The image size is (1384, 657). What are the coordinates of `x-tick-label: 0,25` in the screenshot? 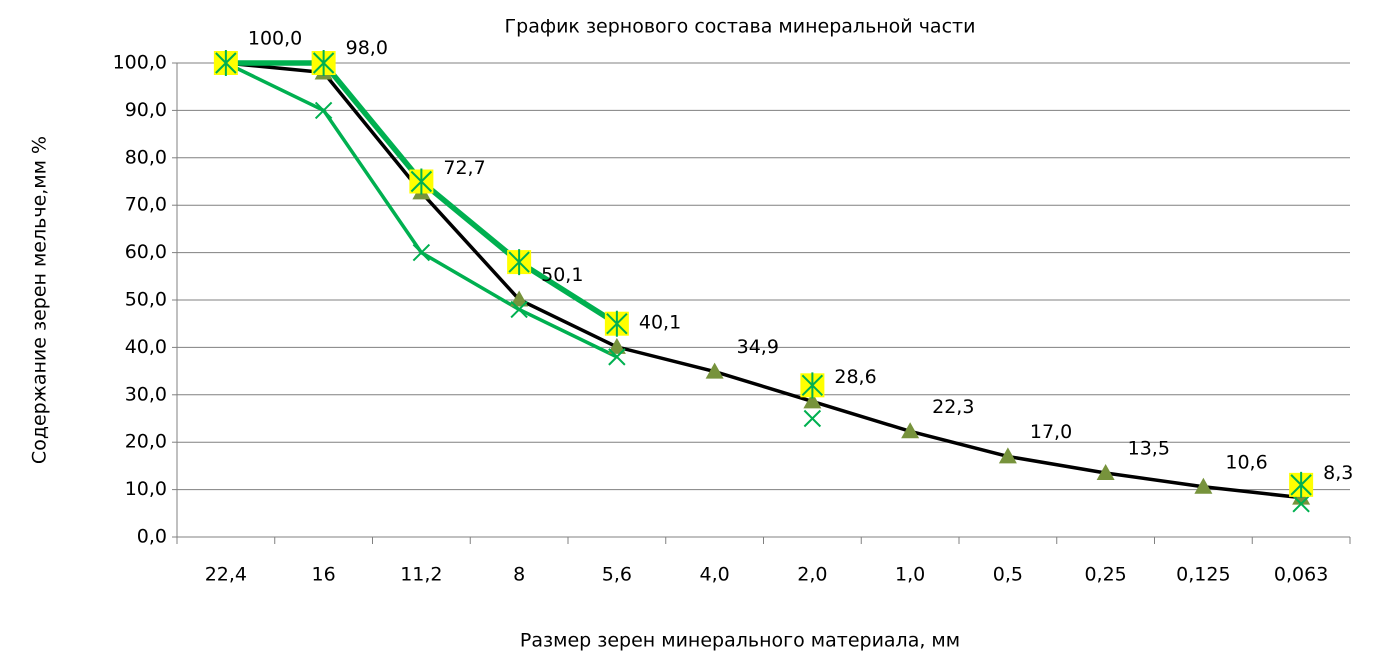 It's located at (1105, 575).